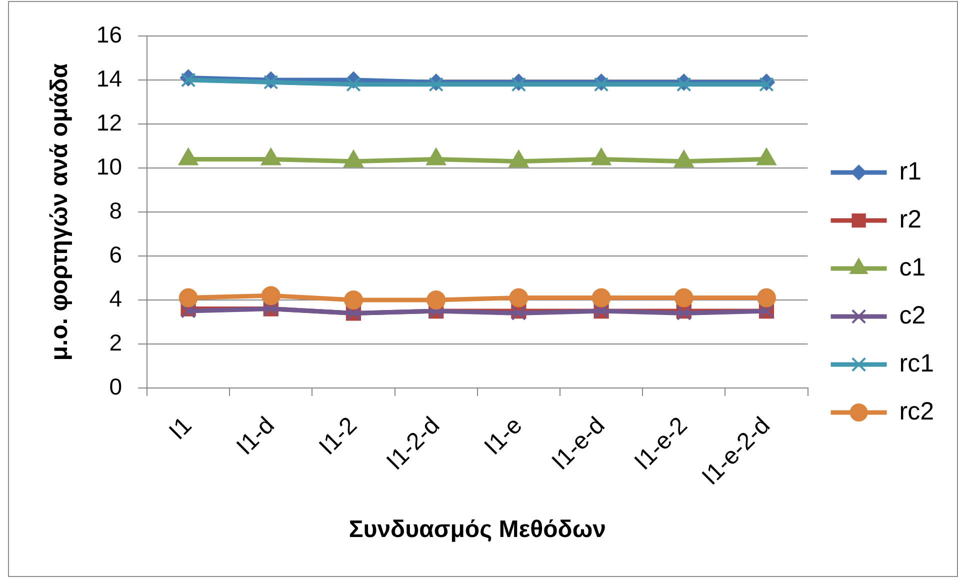  What do you see at coordinates (109, 34) in the screenshot?
I see `y-tick-label: 16` at bounding box center [109, 34].